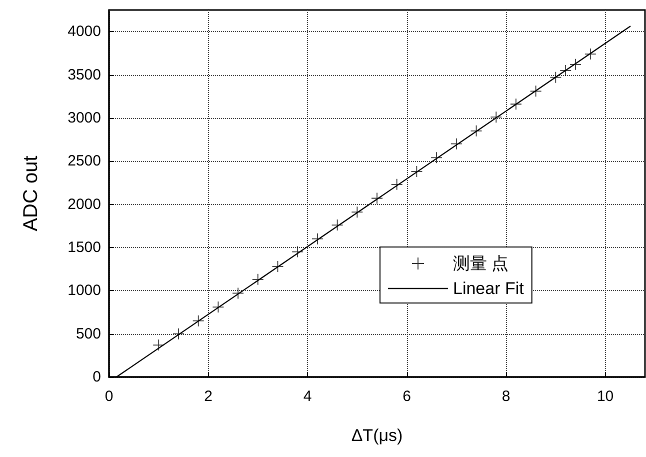 The height and width of the screenshot is (457, 646). Describe the element at coordinates (84, 161) in the screenshot. I see `y-tick-label: 2500` at that location.